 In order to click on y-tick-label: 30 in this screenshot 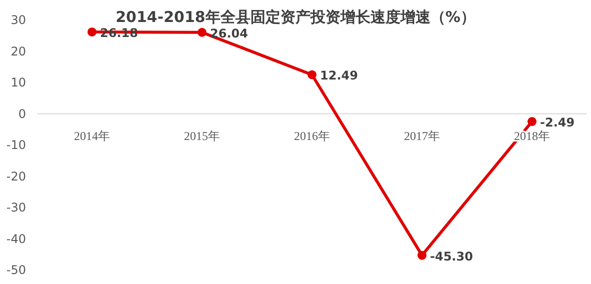, I will do `click(18, 20)`.